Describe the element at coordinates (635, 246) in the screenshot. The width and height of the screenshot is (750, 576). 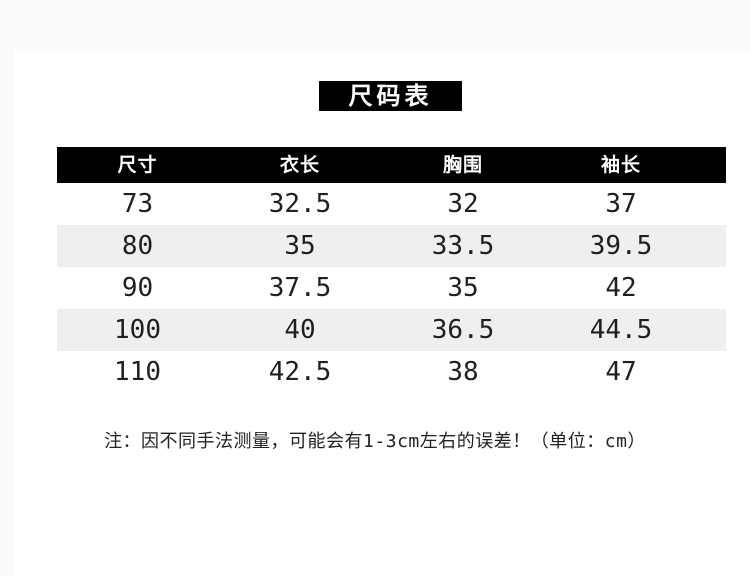
I see `table-cell: 39.5` at that location.